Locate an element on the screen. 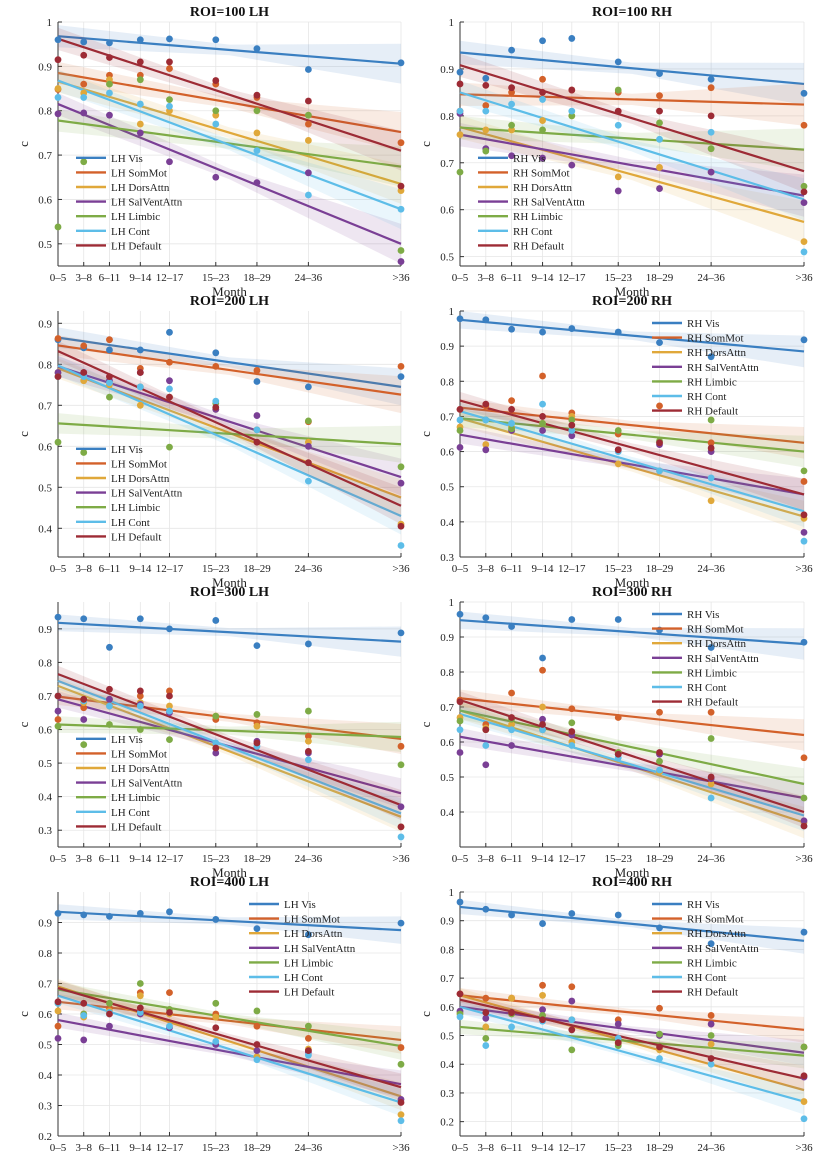 The width and height of the screenshot is (817, 1152). x-tick-label: 15–23 is located at coordinates (618, 1147).